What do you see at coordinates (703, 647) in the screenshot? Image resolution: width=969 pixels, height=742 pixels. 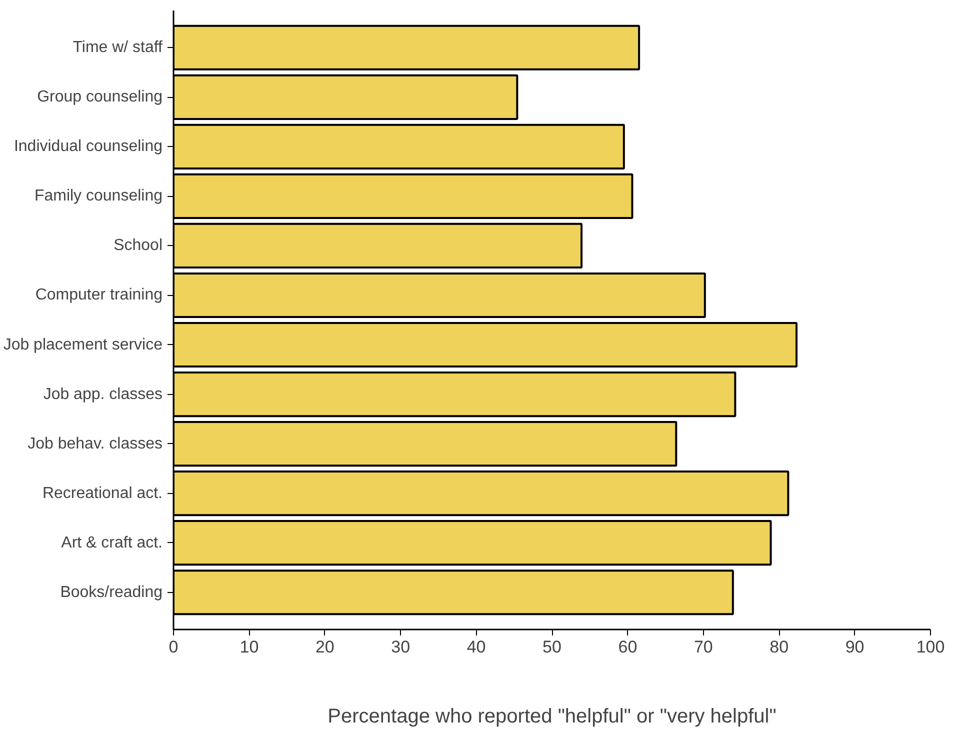 I see `x-tick-label: 70` at bounding box center [703, 647].